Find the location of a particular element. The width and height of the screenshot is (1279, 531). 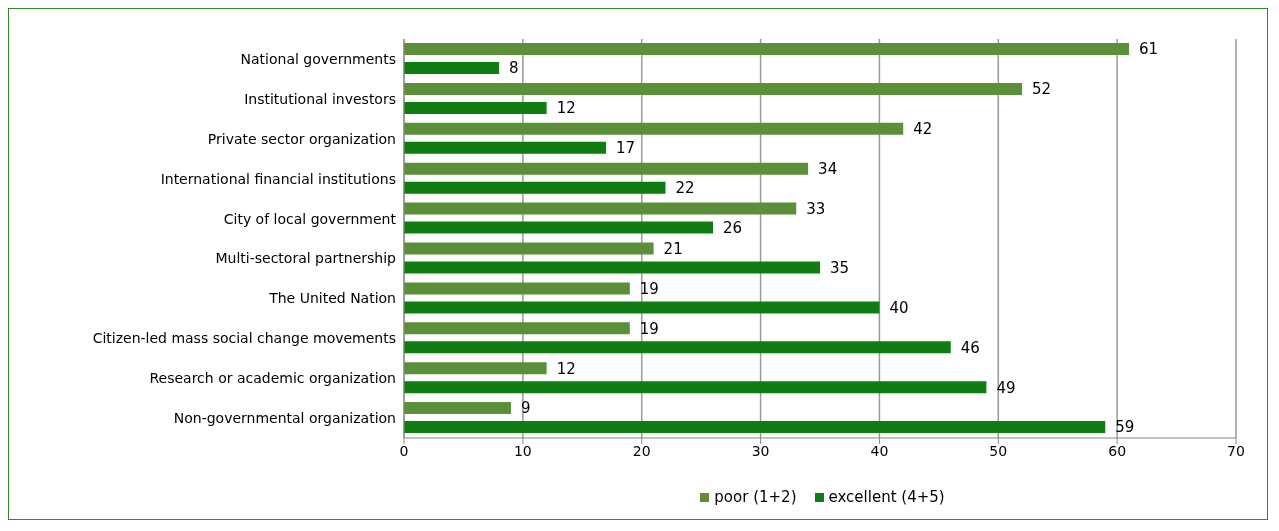

y-tick-label: Research or academic organization is located at coordinates (272, 378).